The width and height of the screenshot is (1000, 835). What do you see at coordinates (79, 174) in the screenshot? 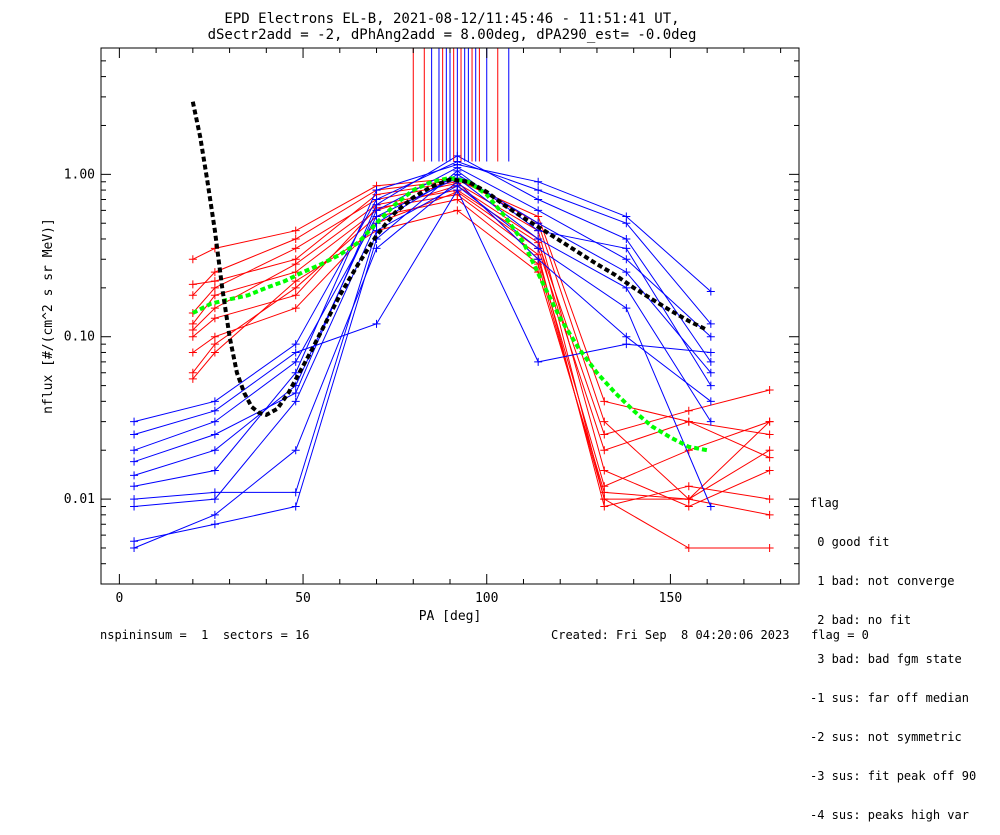
I see `y-tick-label: 1.00` at bounding box center [79, 174].